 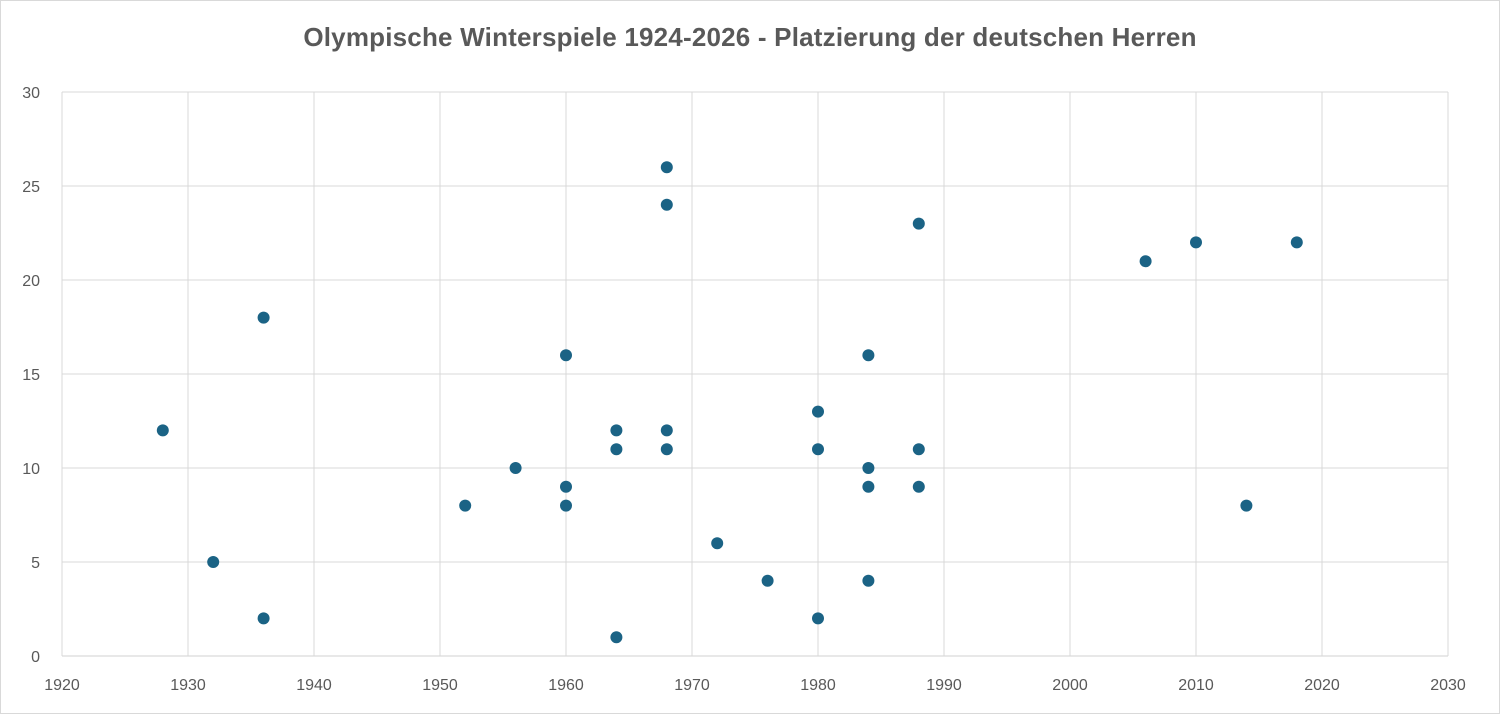 I want to click on x-tick-label: 1980, so click(x=818, y=685).